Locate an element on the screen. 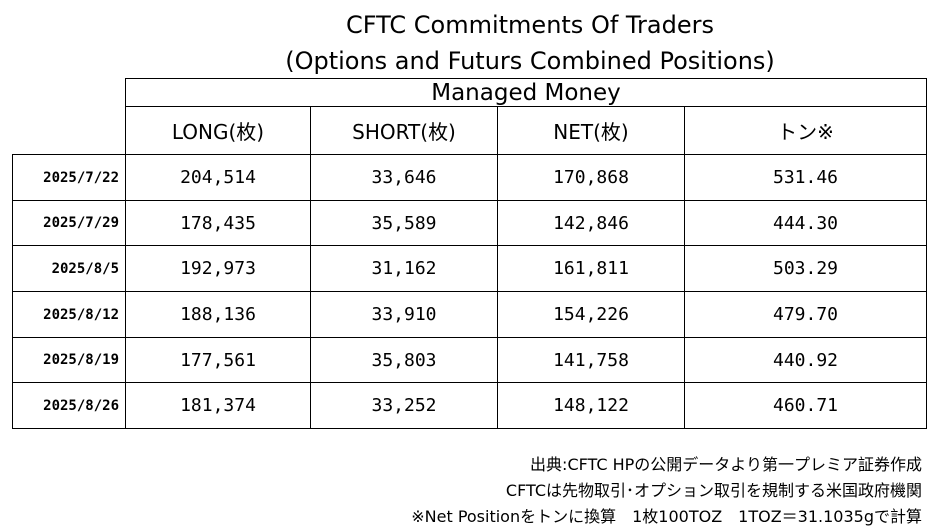  tons-cell: 460.71 is located at coordinates (805, 405).